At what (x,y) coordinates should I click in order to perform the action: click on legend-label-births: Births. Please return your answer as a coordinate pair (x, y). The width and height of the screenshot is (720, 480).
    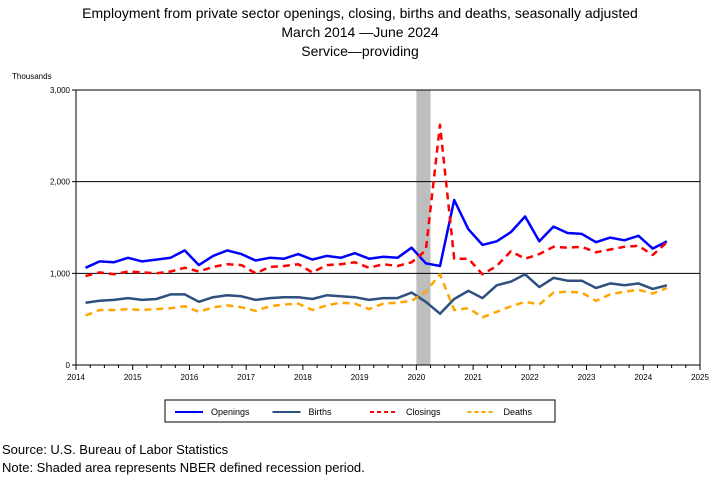
    Looking at the image, I should click on (321, 412).